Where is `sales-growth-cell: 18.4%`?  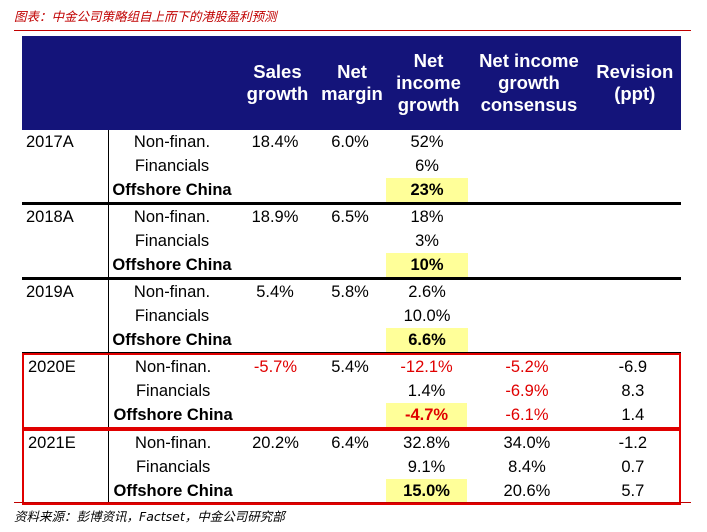 sales-growth-cell: 18.4% is located at coordinates (275, 141).